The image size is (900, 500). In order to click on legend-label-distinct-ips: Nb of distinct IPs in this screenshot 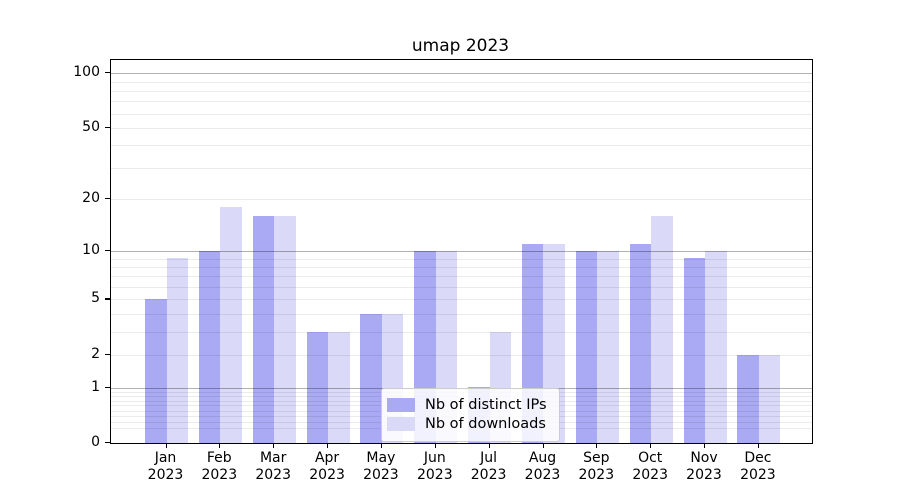, I will do `click(486, 405)`.